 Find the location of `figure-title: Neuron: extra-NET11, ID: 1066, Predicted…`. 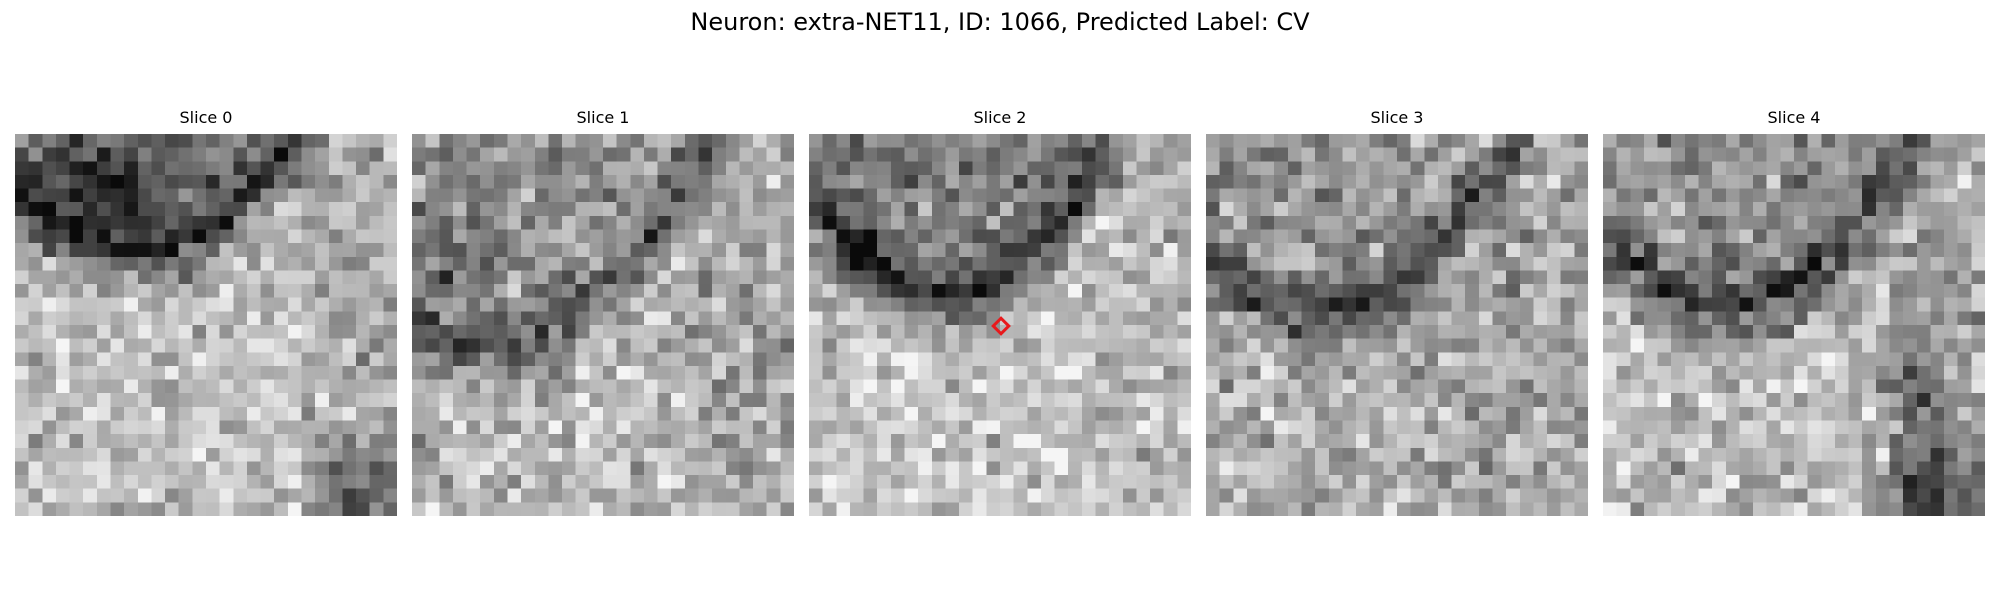

figure-title: Neuron: extra-NET11, ID: 1066, Predicted… is located at coordinates (1000, 22).